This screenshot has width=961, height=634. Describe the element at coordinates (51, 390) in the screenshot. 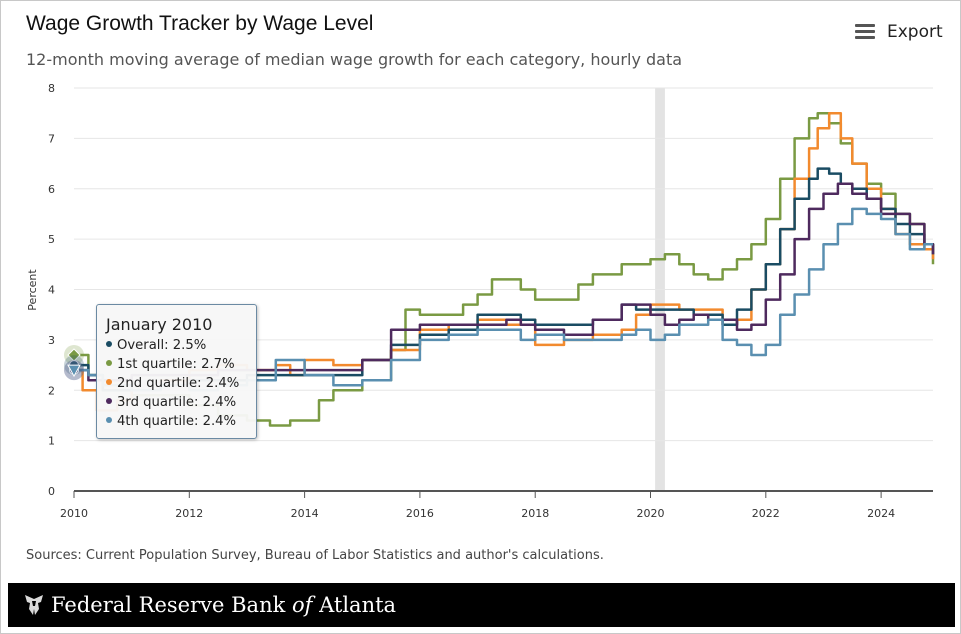

I see `y-tick-label: 2` at that location.